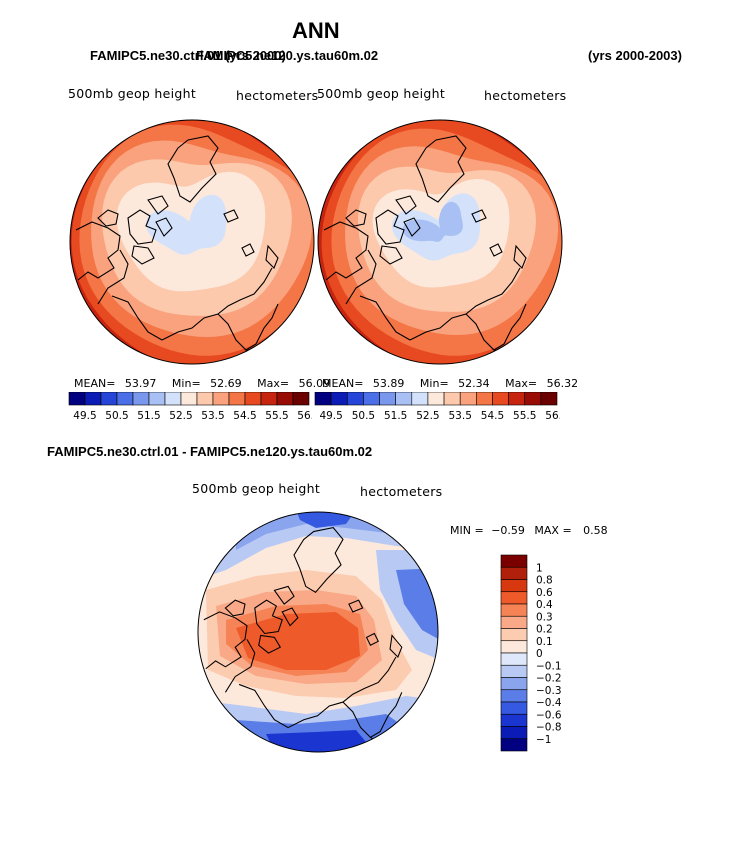  I want to click on panel1-colorbar: 49.5 50.5 51.5 52.5 53.5 54.5 55.5 56.5, so click(190, 407).